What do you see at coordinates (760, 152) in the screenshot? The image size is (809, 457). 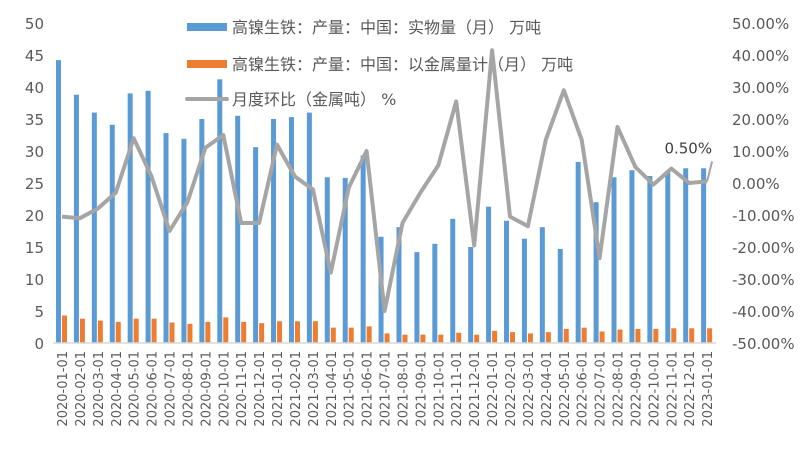 I see `right-axis-tick: 10.00%` at bounding box center [760, 152].